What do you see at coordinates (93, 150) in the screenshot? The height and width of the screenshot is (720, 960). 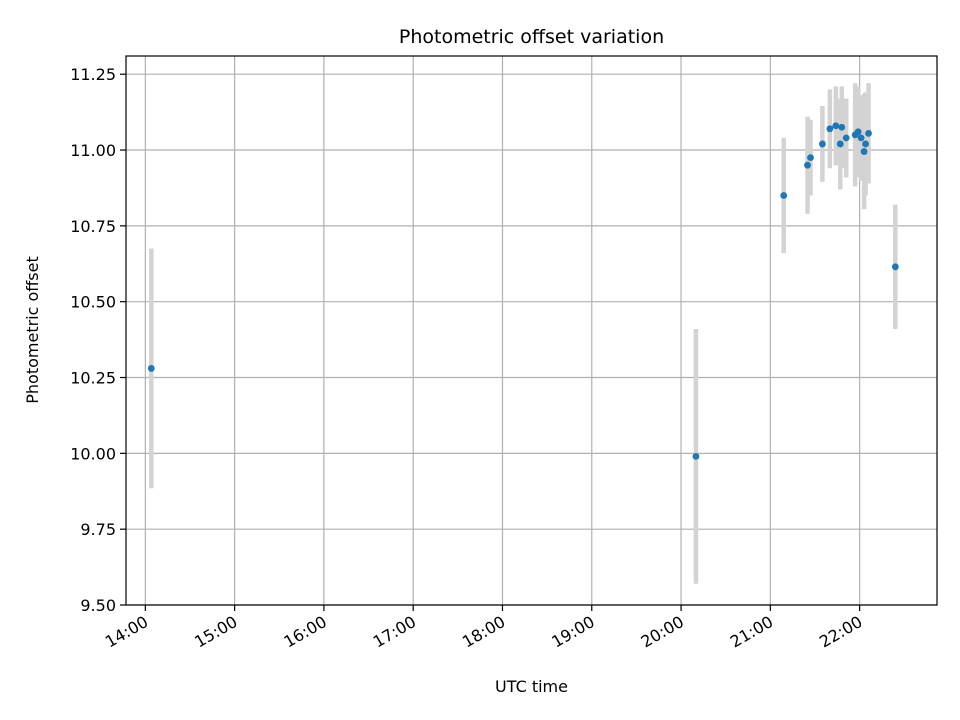 I see `y-tick-label: 11.00` at bounding box center [93, 150].